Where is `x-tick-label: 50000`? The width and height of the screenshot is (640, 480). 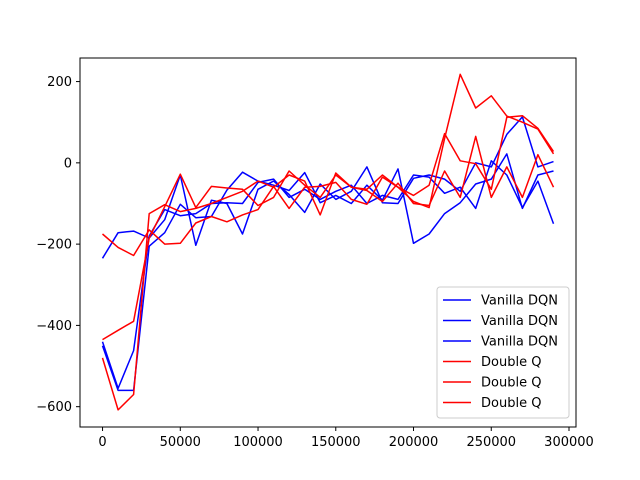 x-tick-label: 50000 is located at coordinates (180, 442).